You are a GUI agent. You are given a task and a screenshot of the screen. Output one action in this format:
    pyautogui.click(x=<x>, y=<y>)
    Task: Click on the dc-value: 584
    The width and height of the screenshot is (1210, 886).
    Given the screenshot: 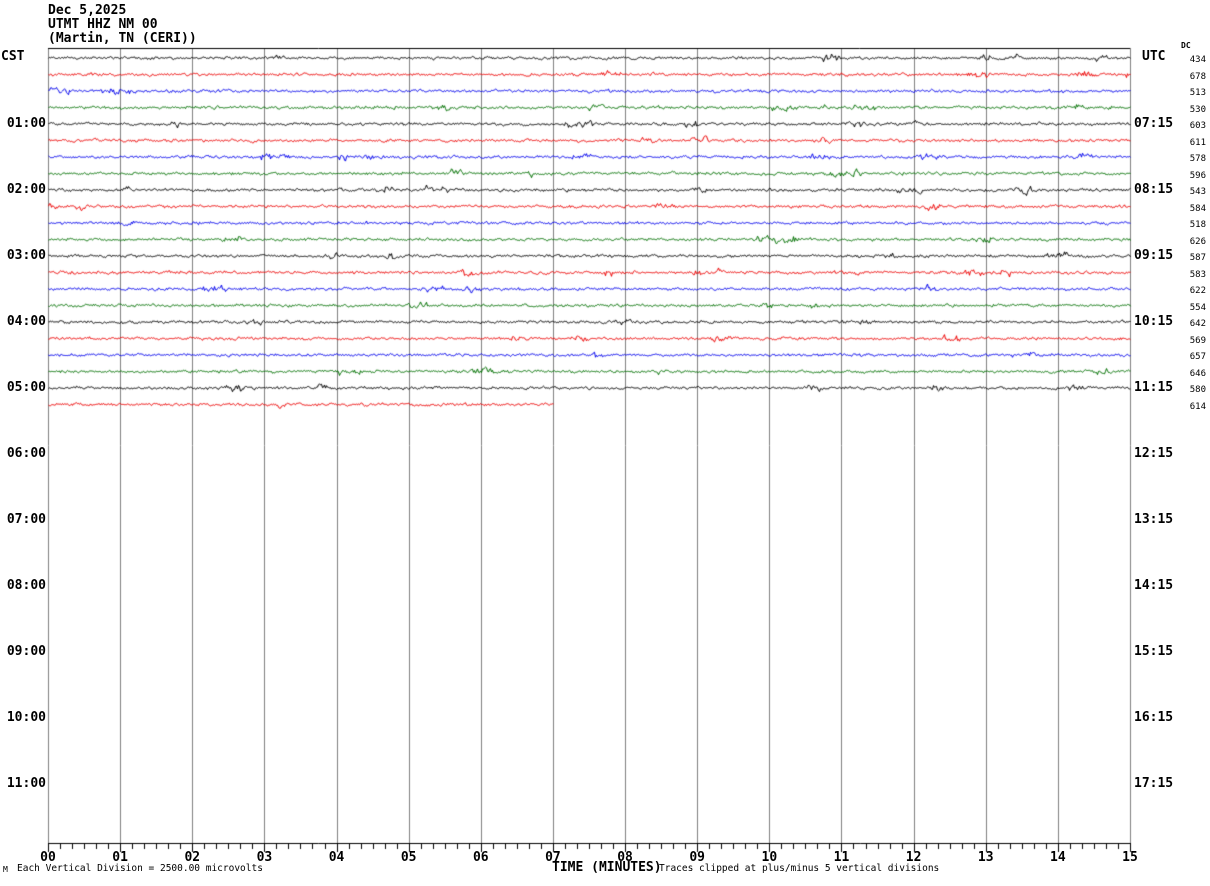 What is the action you would take?
    pyautogui.click(x=1197, y=208)
    